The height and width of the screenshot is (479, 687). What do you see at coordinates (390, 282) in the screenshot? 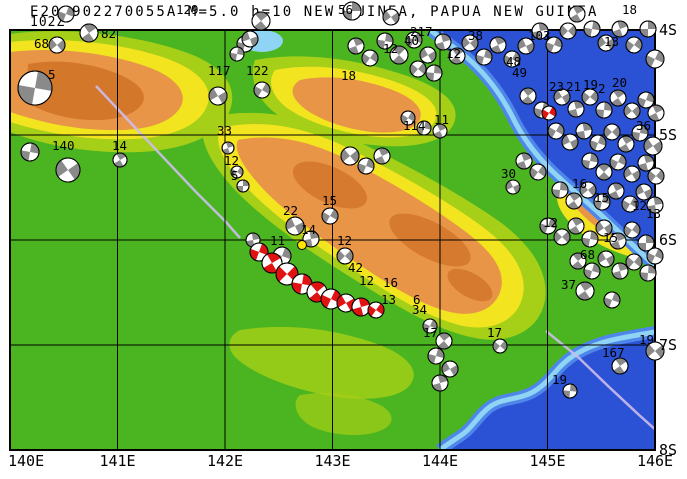
I see `depth-label: 16` at bounding box center [390, 282].